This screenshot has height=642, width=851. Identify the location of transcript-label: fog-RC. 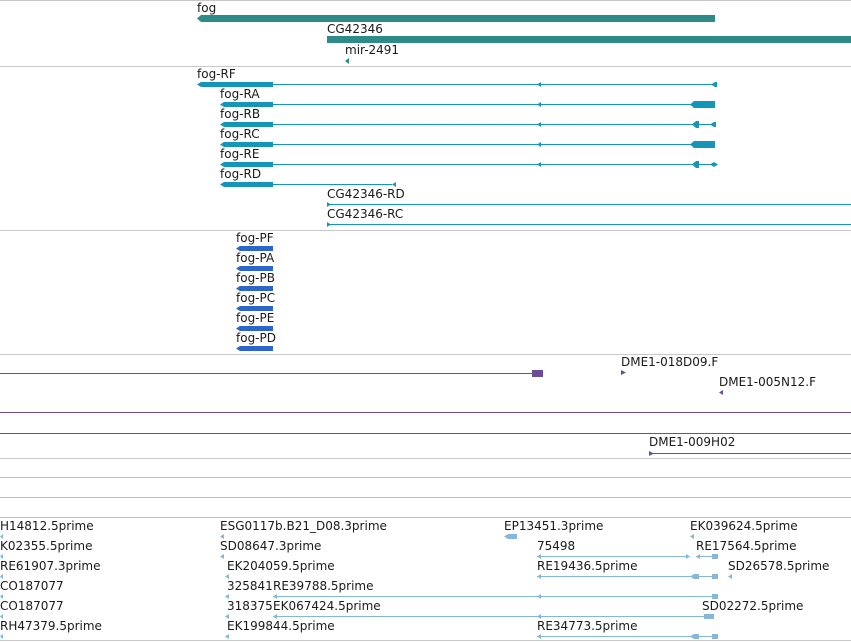
(240, 134).